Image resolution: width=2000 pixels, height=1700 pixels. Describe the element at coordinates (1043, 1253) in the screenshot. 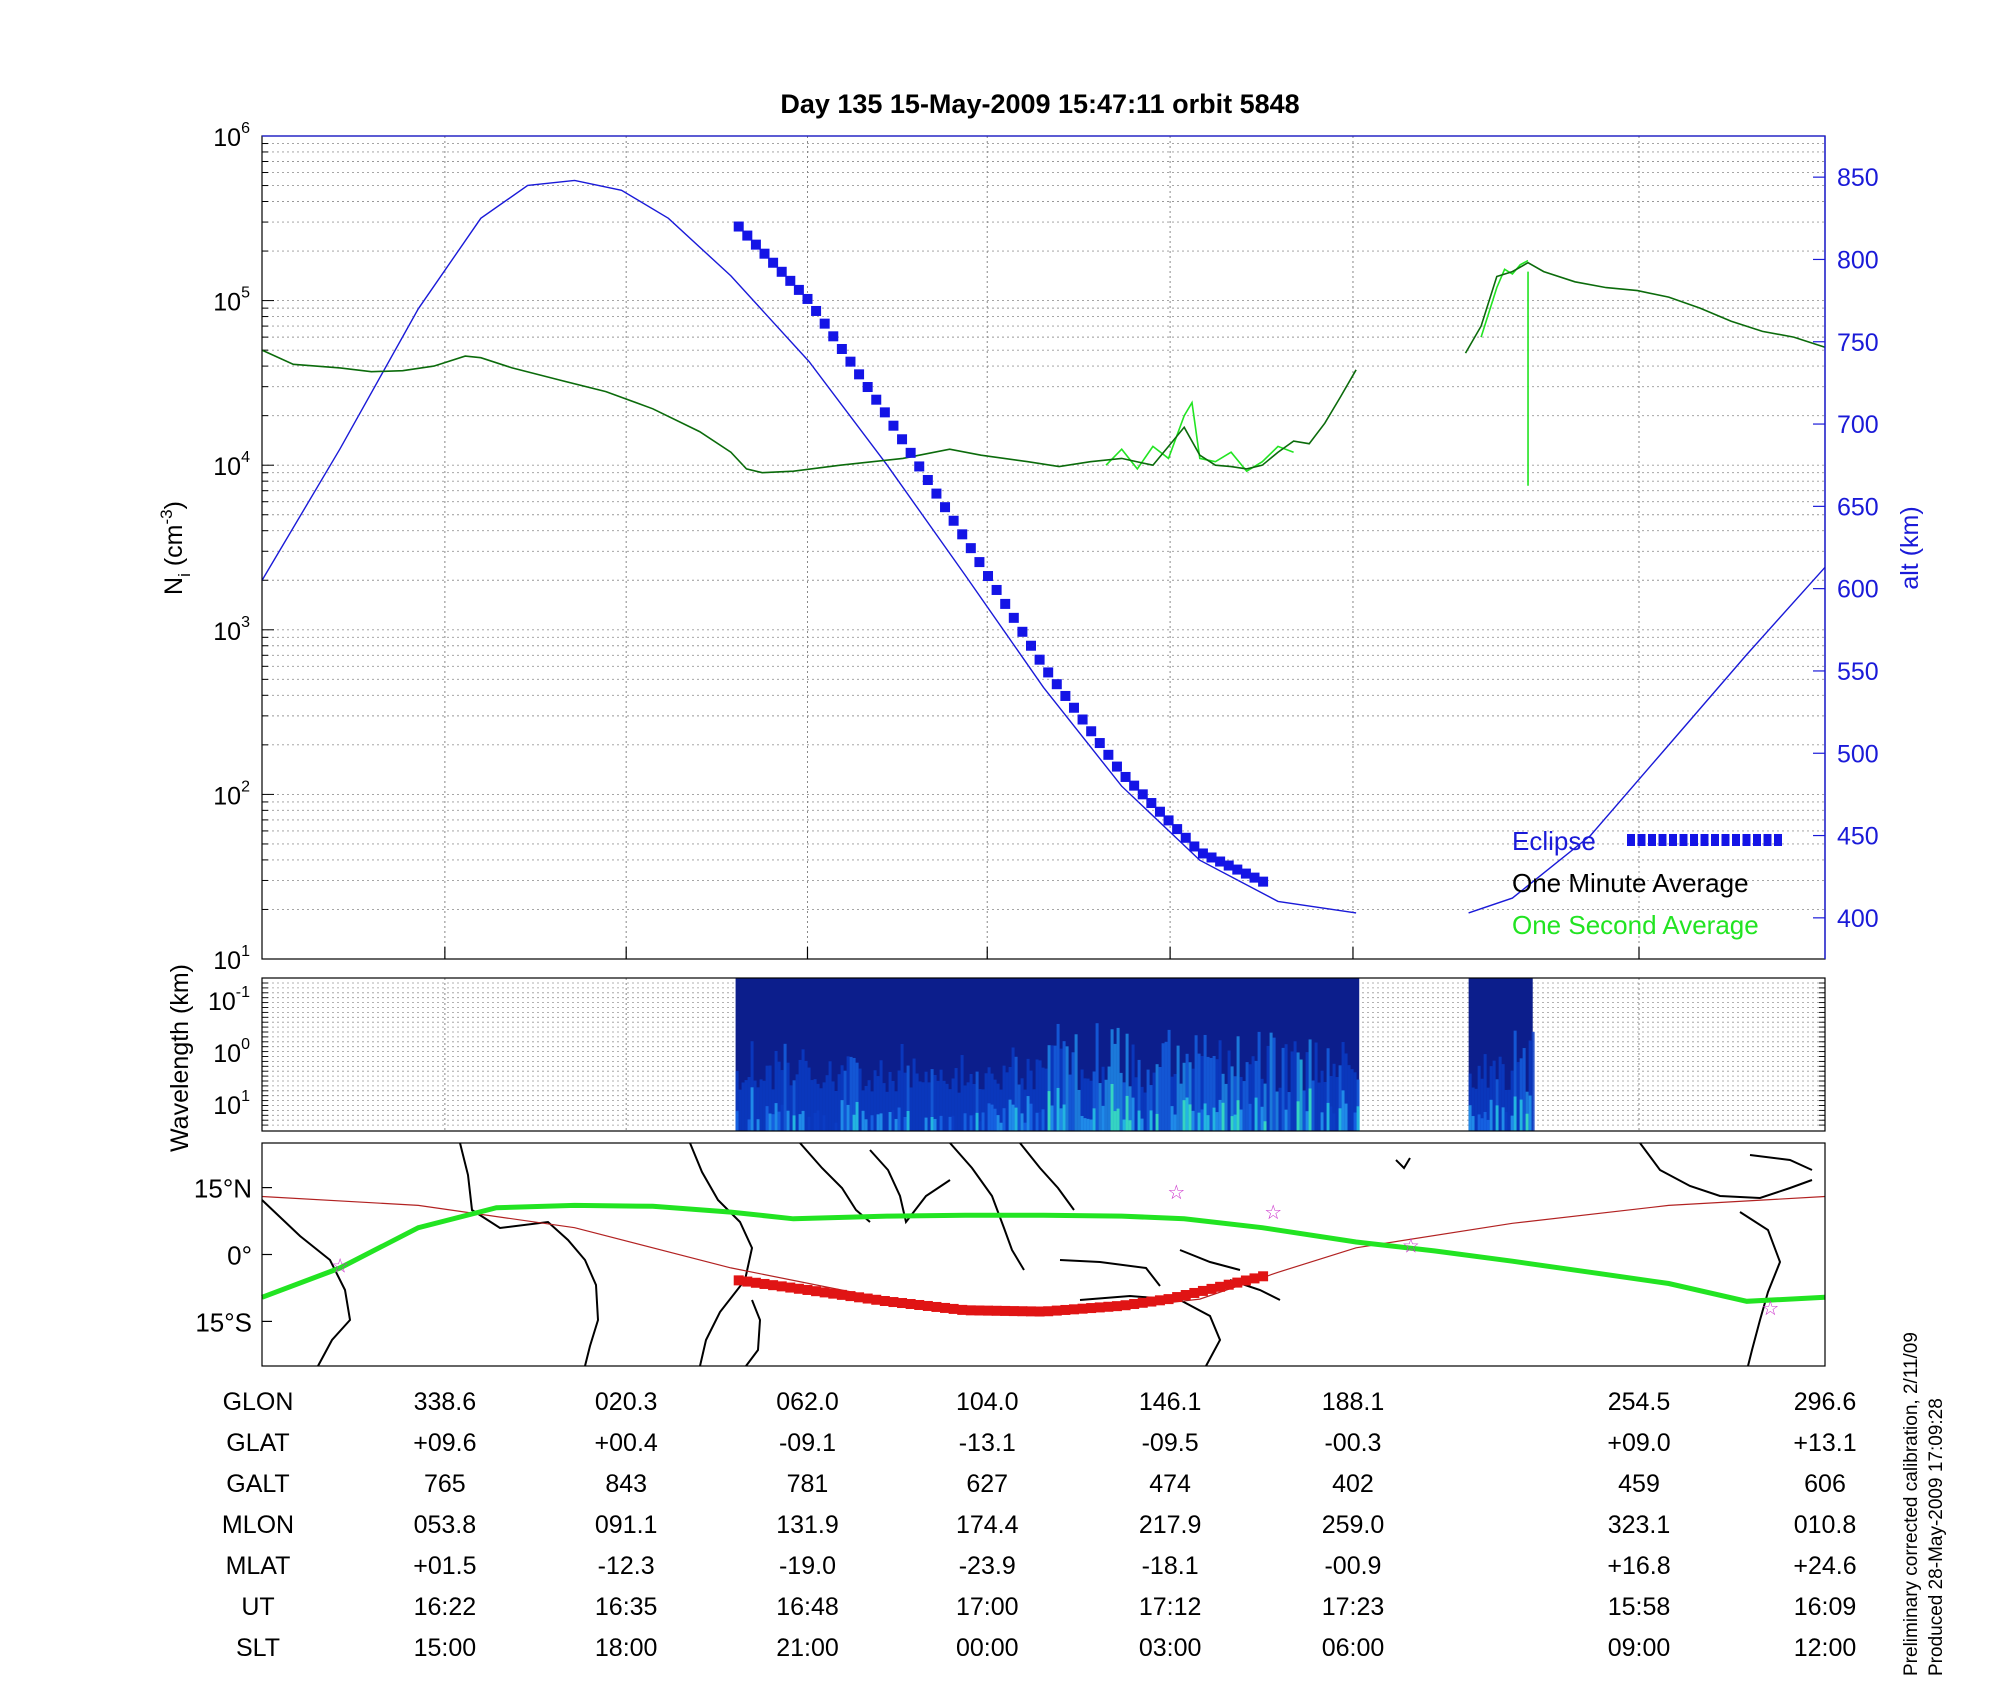

I see `ground-track-line` at that location.